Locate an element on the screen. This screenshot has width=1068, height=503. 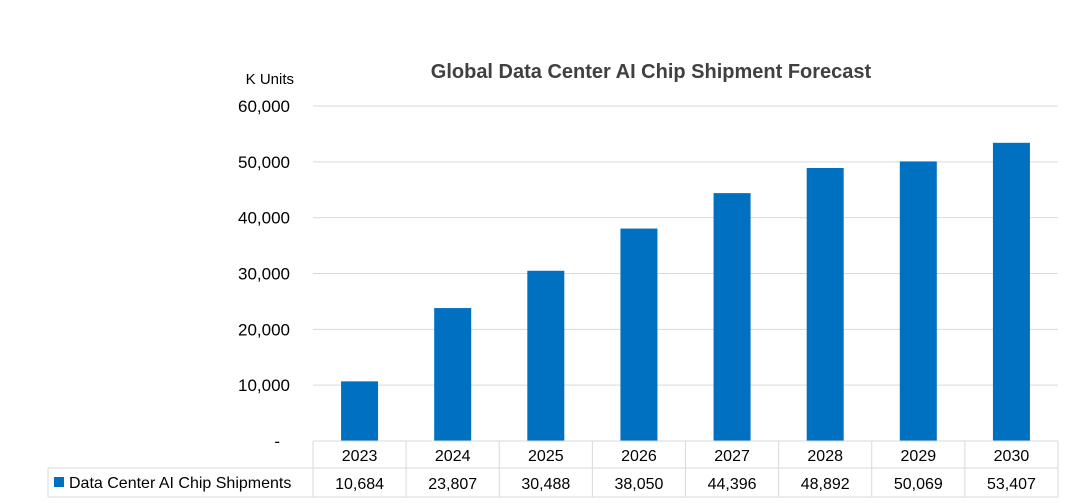
bar-2024 is located at coordinates (453, 374).